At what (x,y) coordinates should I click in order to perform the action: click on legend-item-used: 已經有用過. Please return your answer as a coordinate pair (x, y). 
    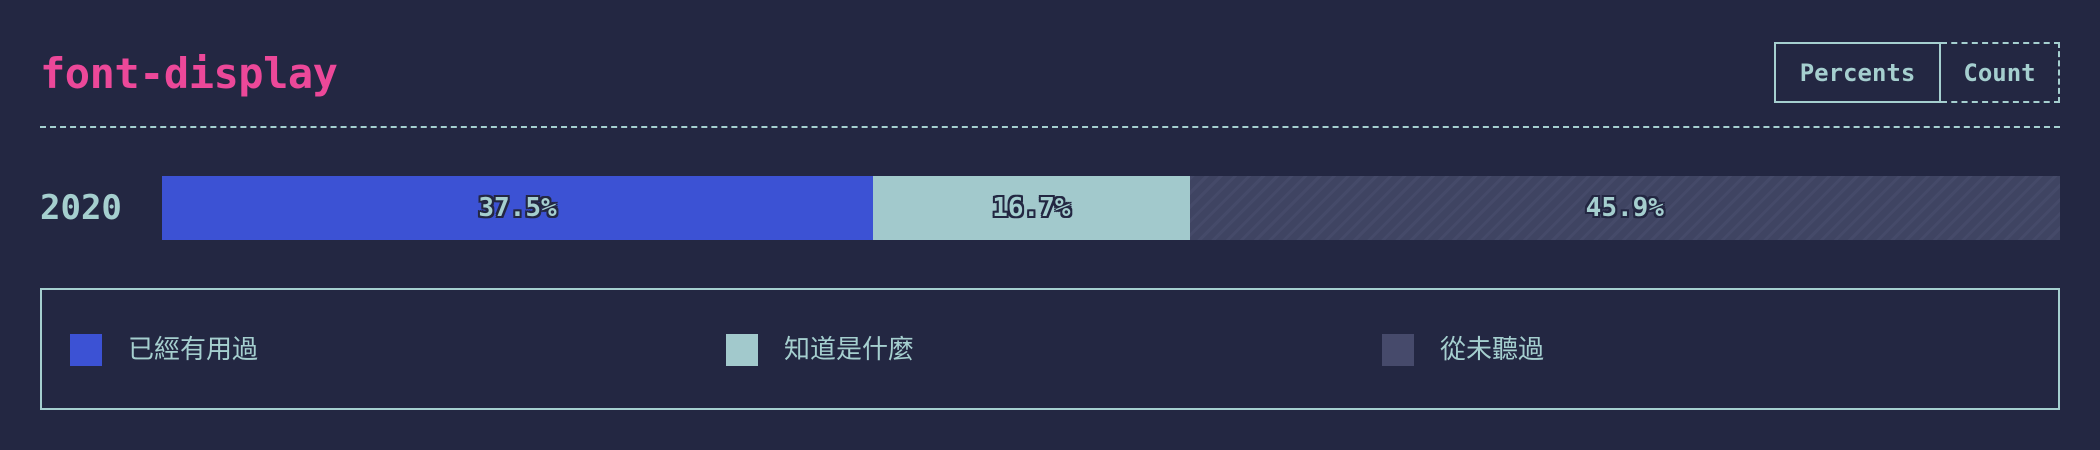
    Looking at the image, I should click on (164, 350).